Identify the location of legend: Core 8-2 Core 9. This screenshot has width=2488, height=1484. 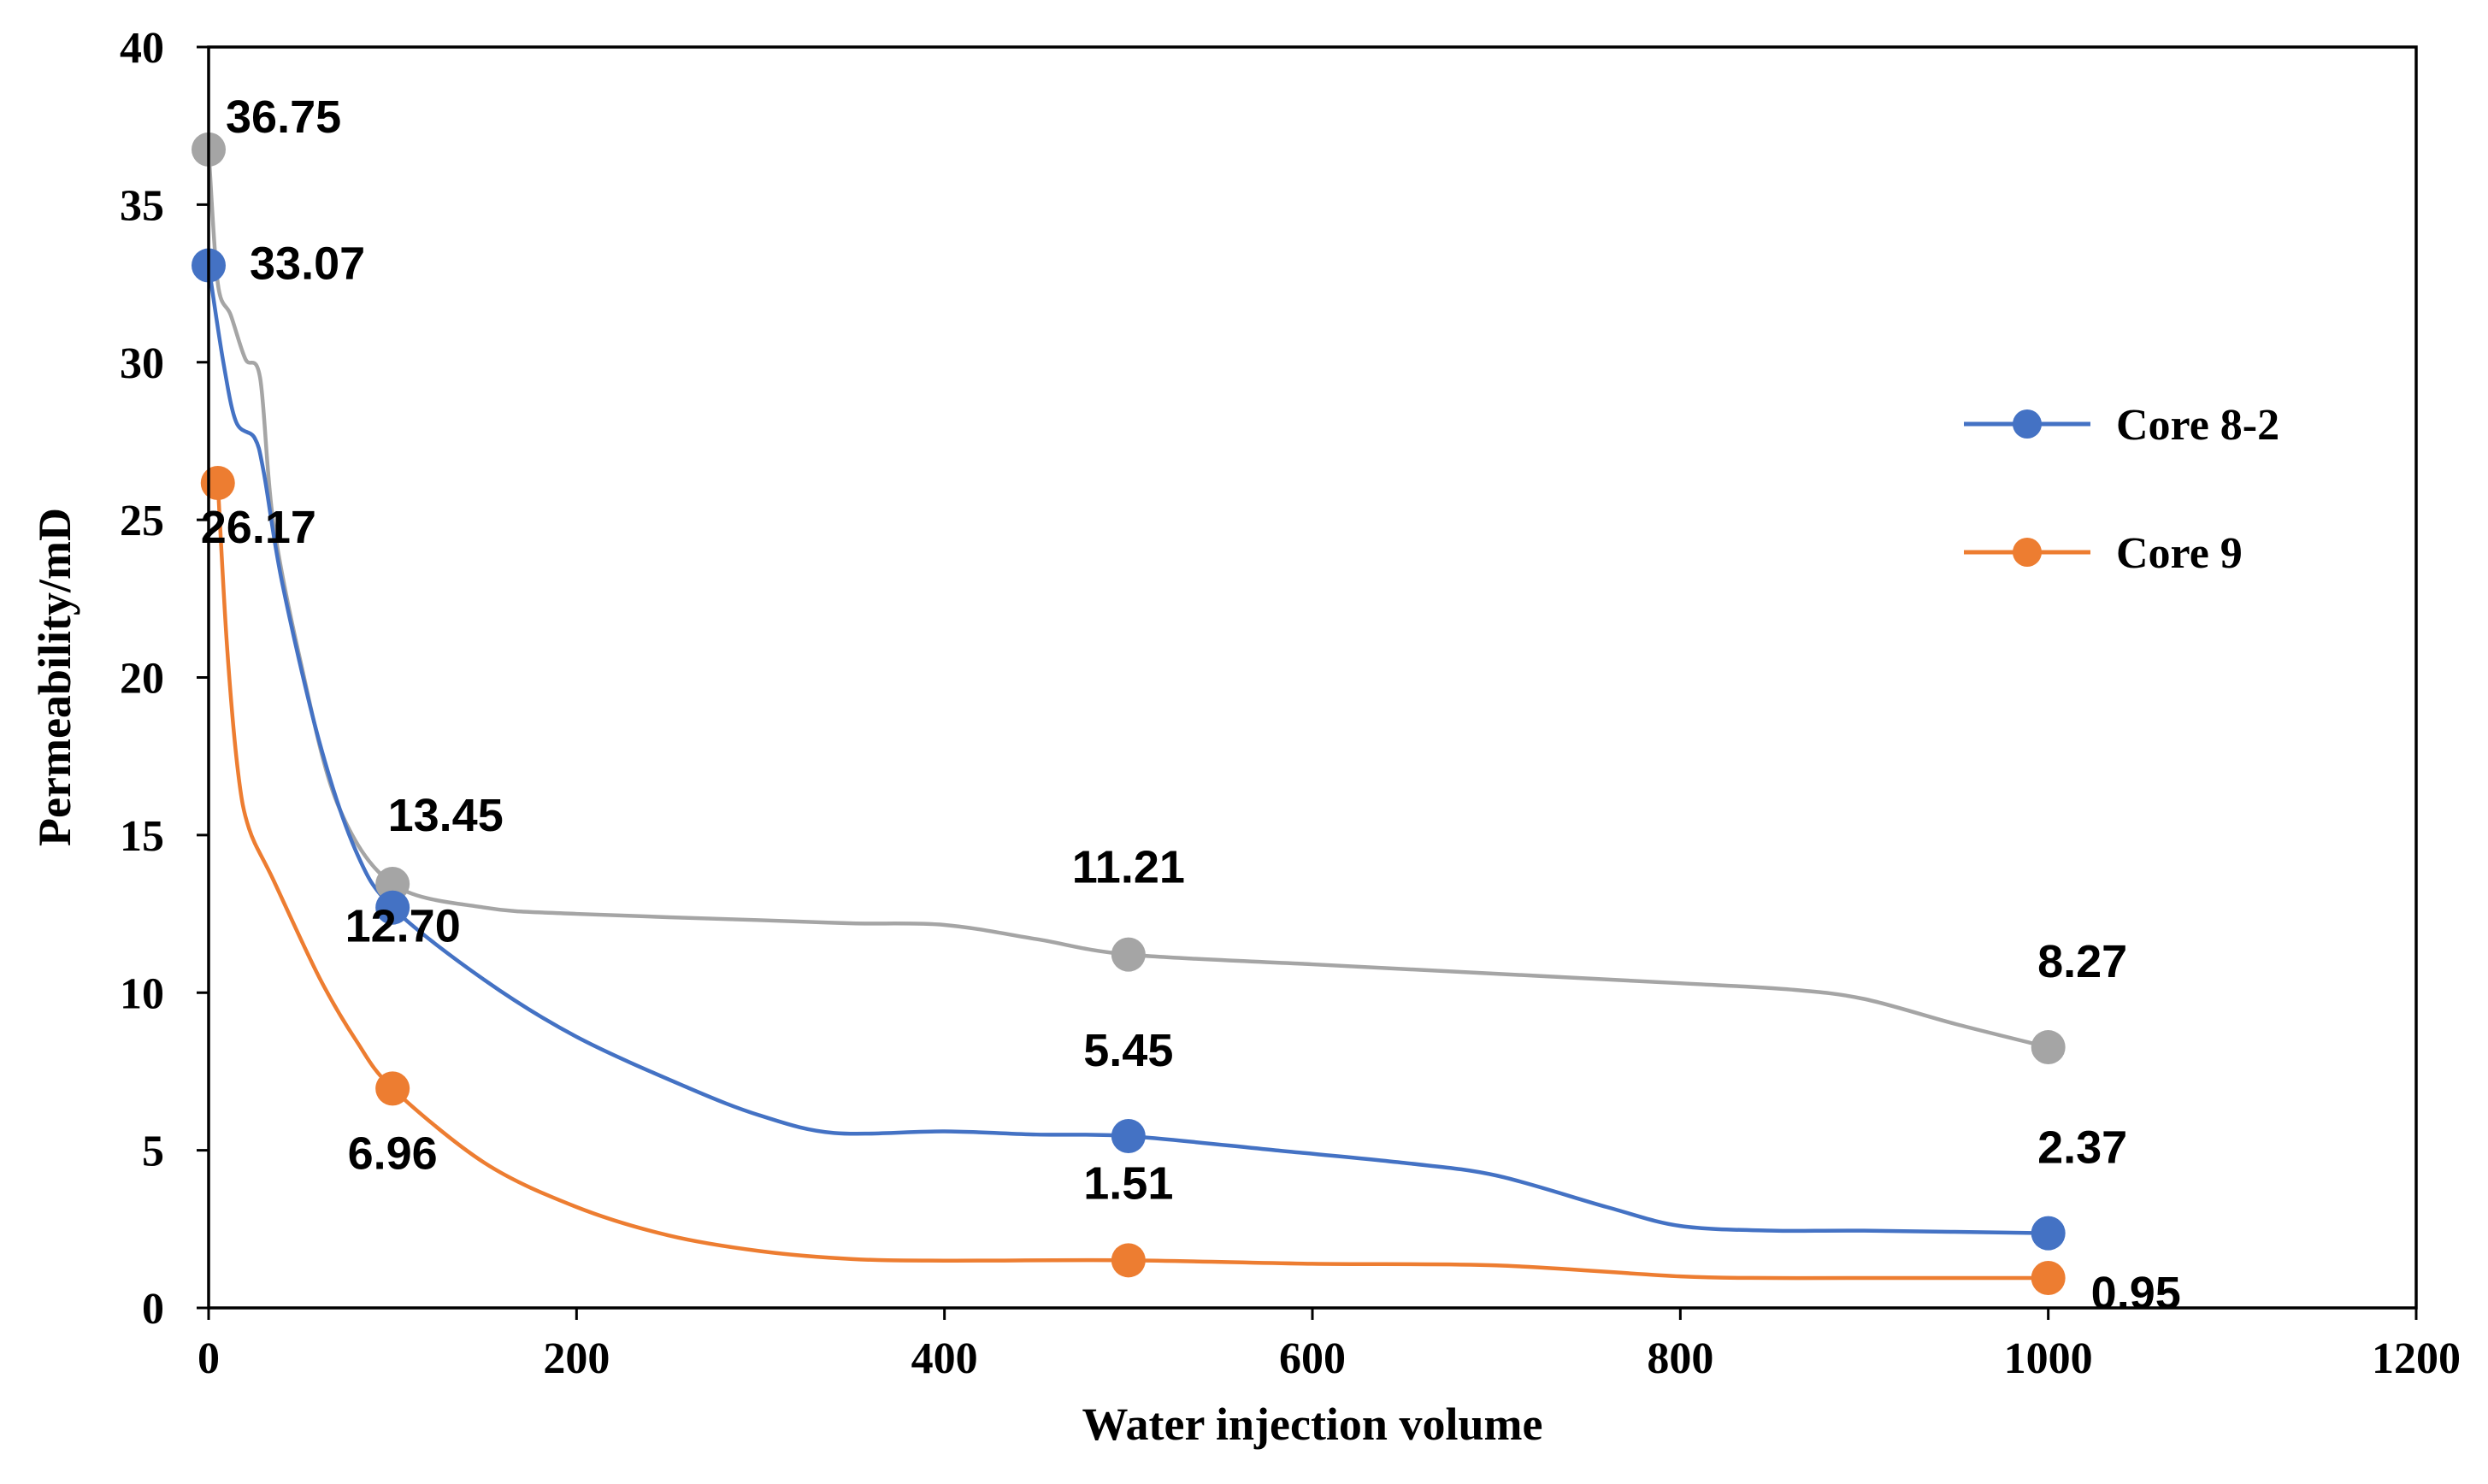
(2121, 489).